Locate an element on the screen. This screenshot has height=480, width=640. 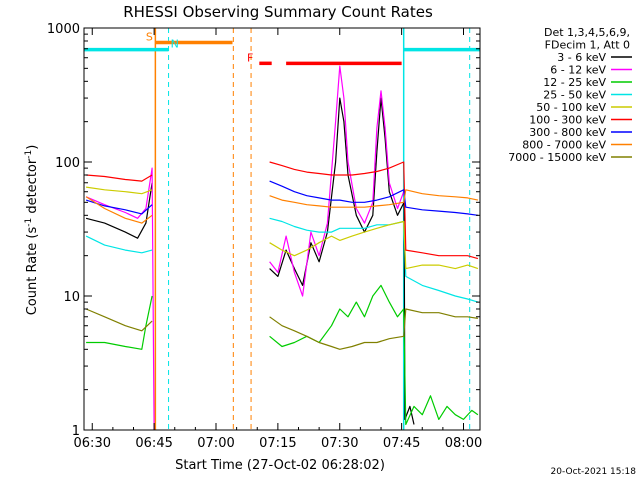
legend-label-2: 12 - 25 keV is located at coordinates (574, 82).